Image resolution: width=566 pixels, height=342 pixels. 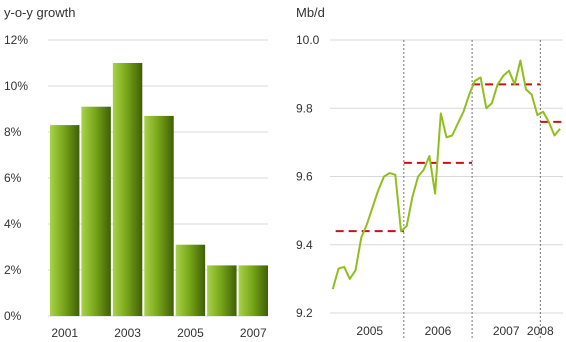 I want to click on right-y-tick-label: 9.6, so click(x=304, y=177).